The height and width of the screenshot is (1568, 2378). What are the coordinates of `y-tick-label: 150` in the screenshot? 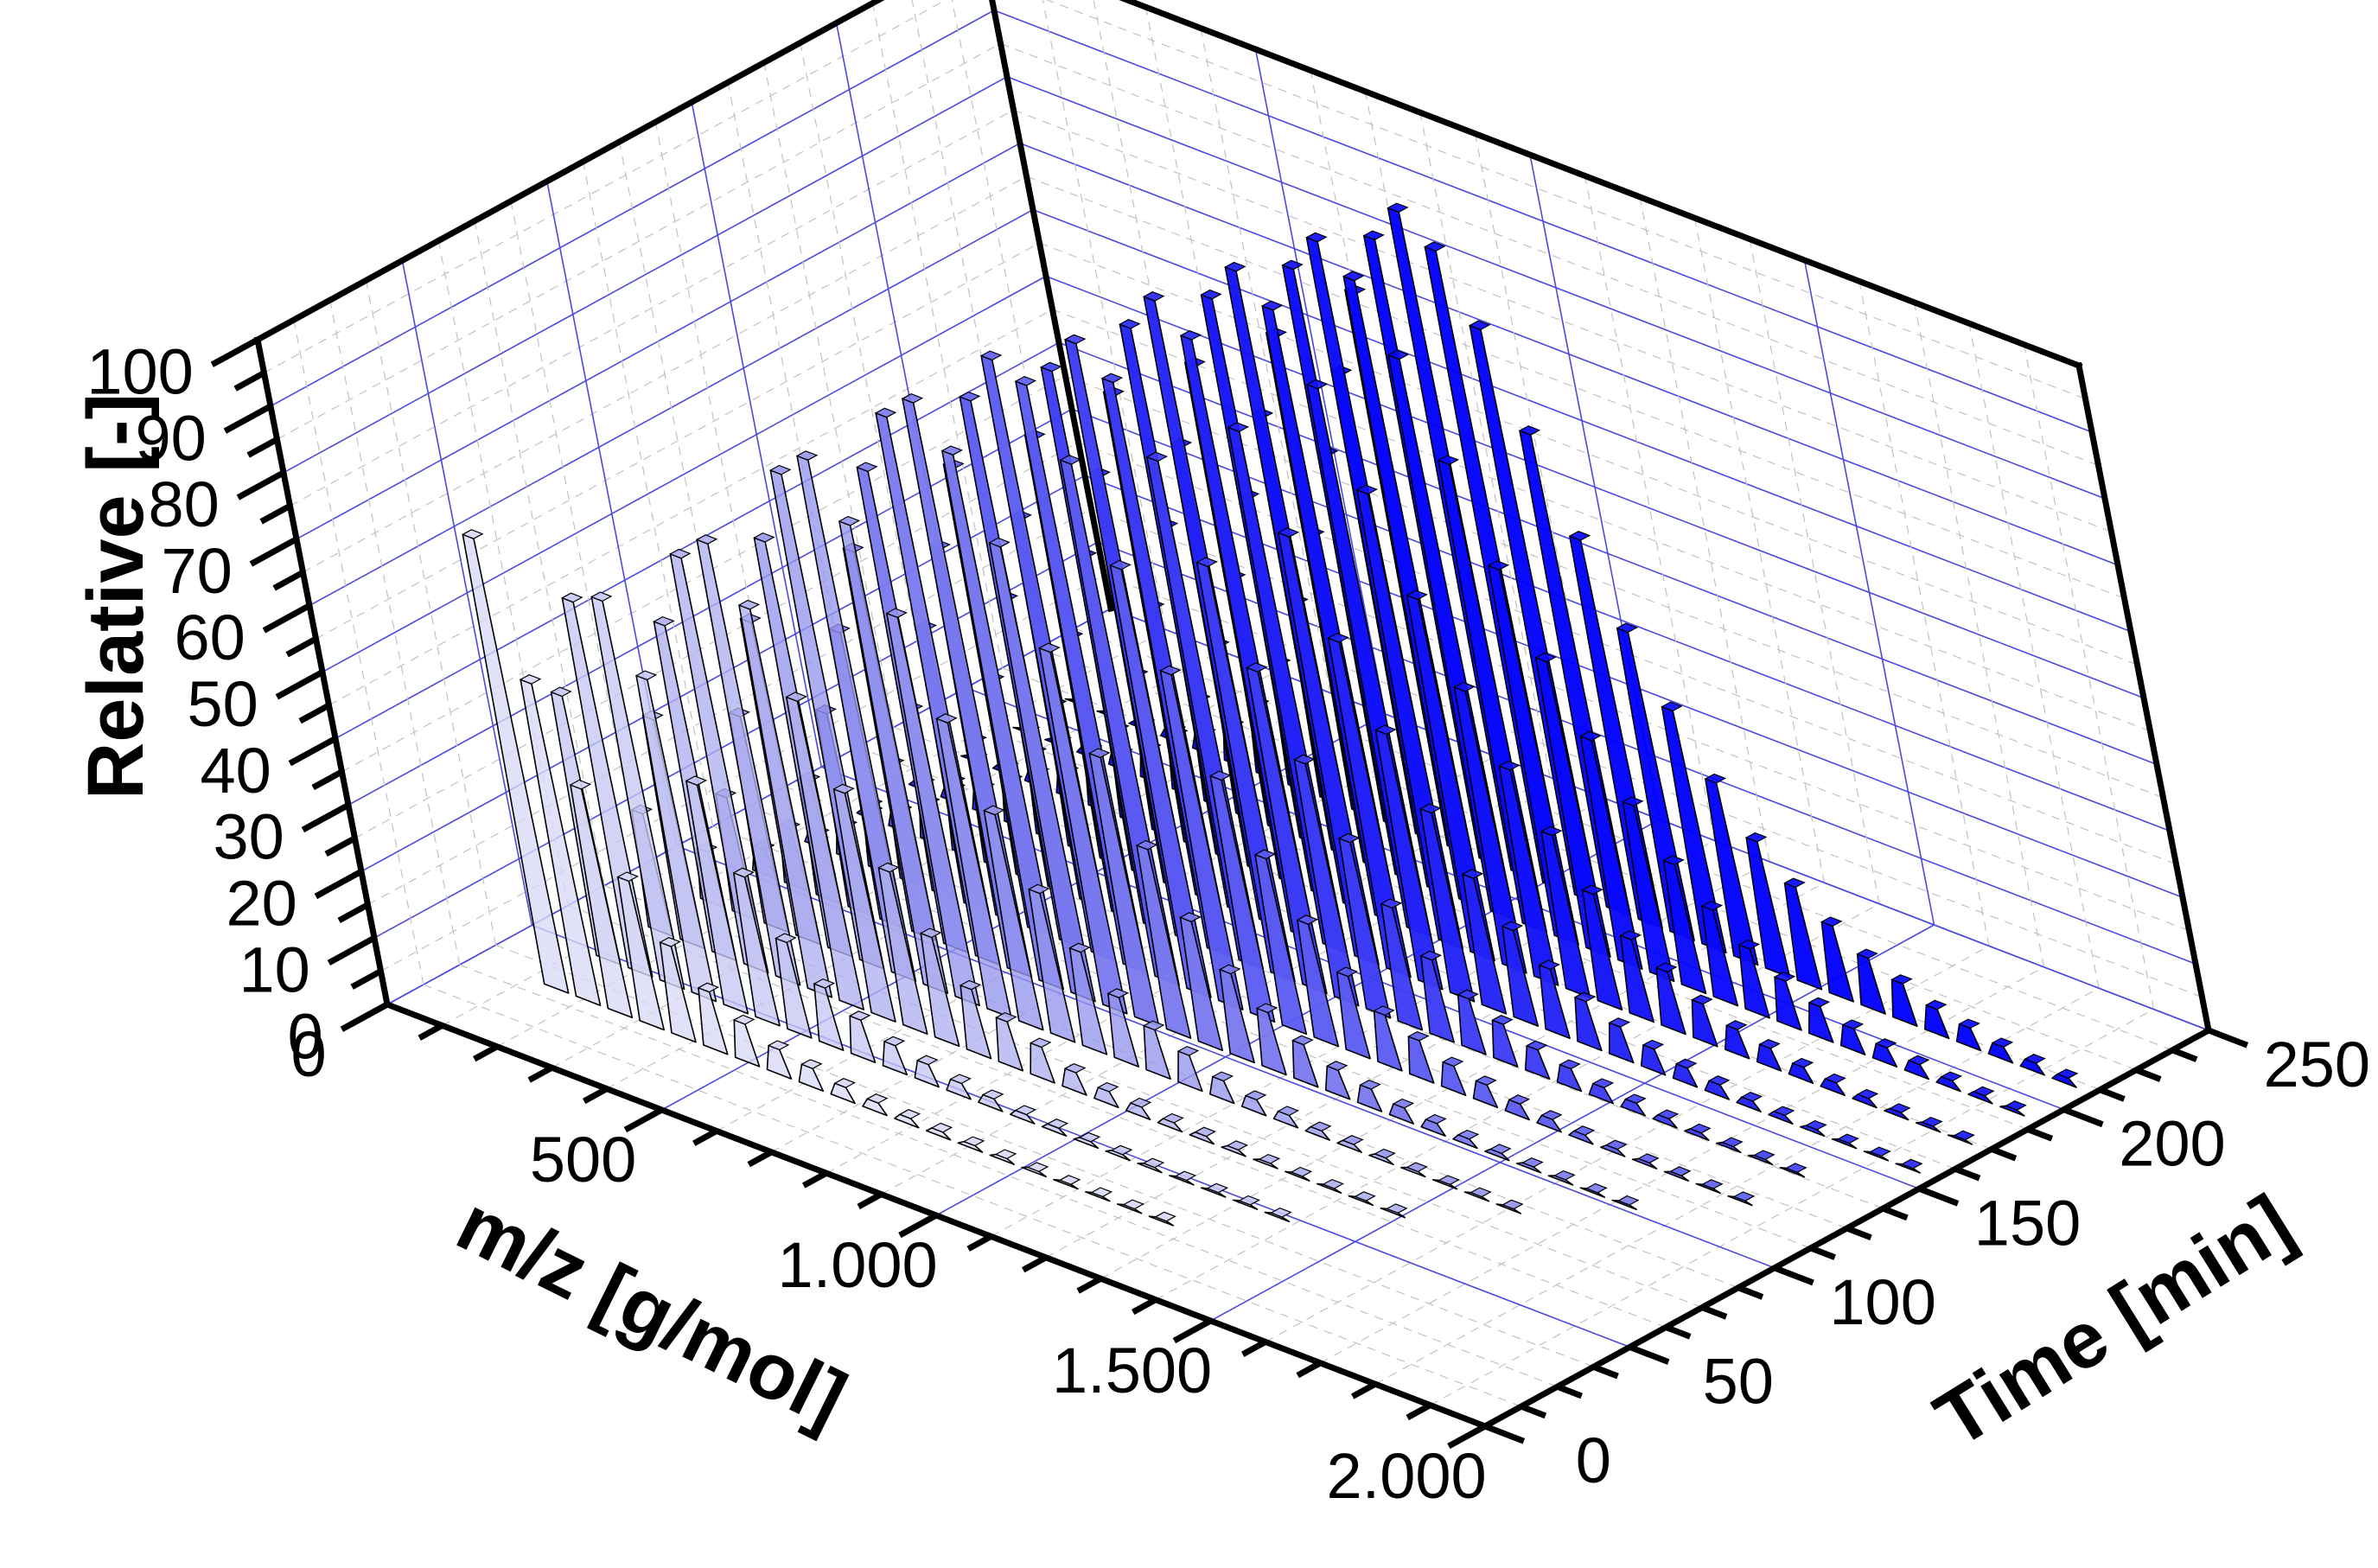 It's located at (2027, 1223).